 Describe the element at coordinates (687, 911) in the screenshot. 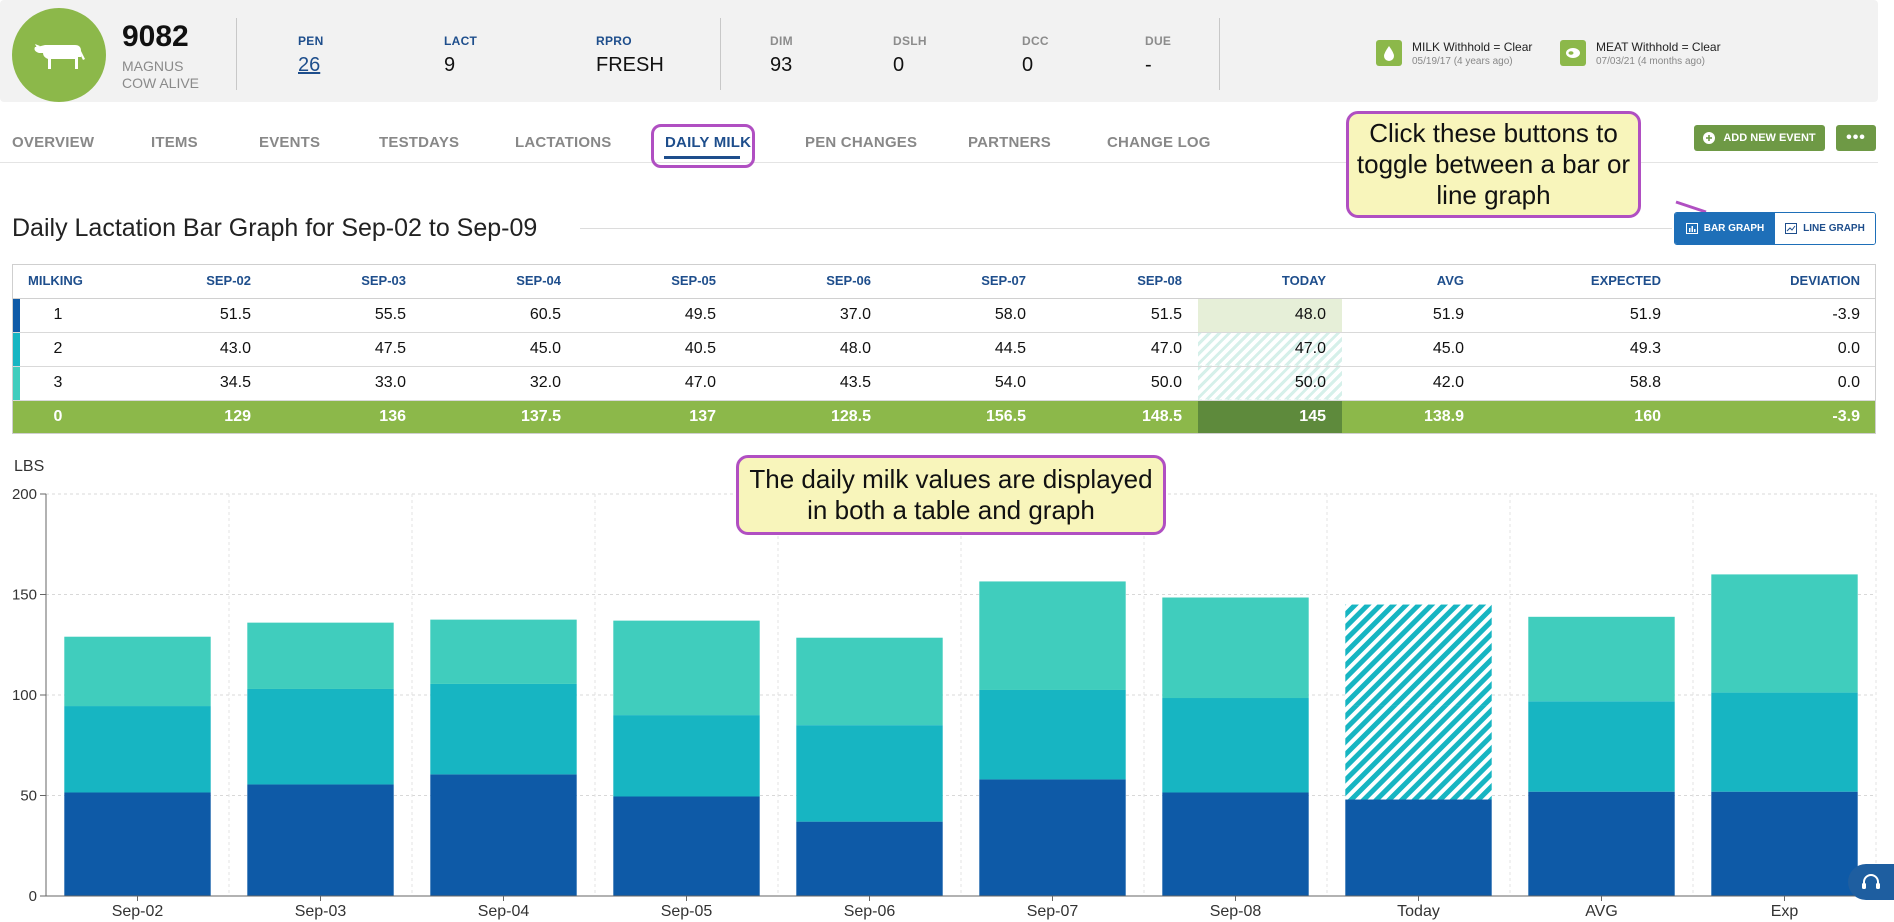

I see `x-tick-label: Sep-05` at that location.